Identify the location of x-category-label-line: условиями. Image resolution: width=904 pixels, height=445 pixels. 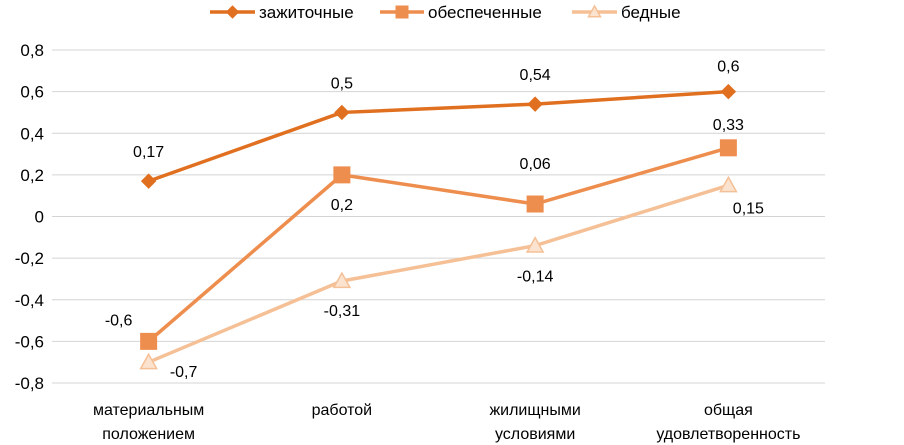
(535, 434).